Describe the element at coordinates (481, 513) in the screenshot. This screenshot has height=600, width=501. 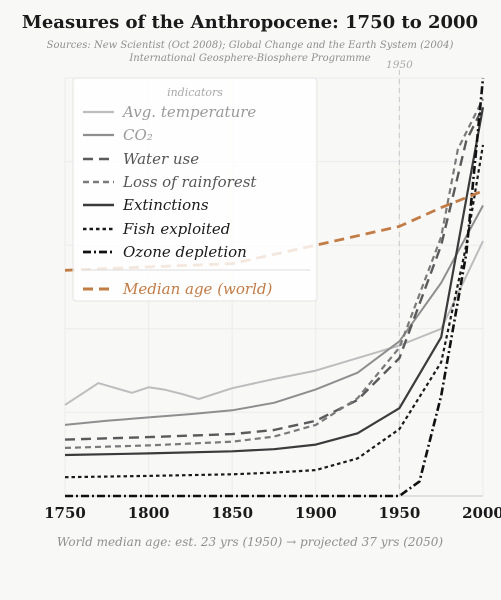
I see `x-tick-label: 2000` at that location.